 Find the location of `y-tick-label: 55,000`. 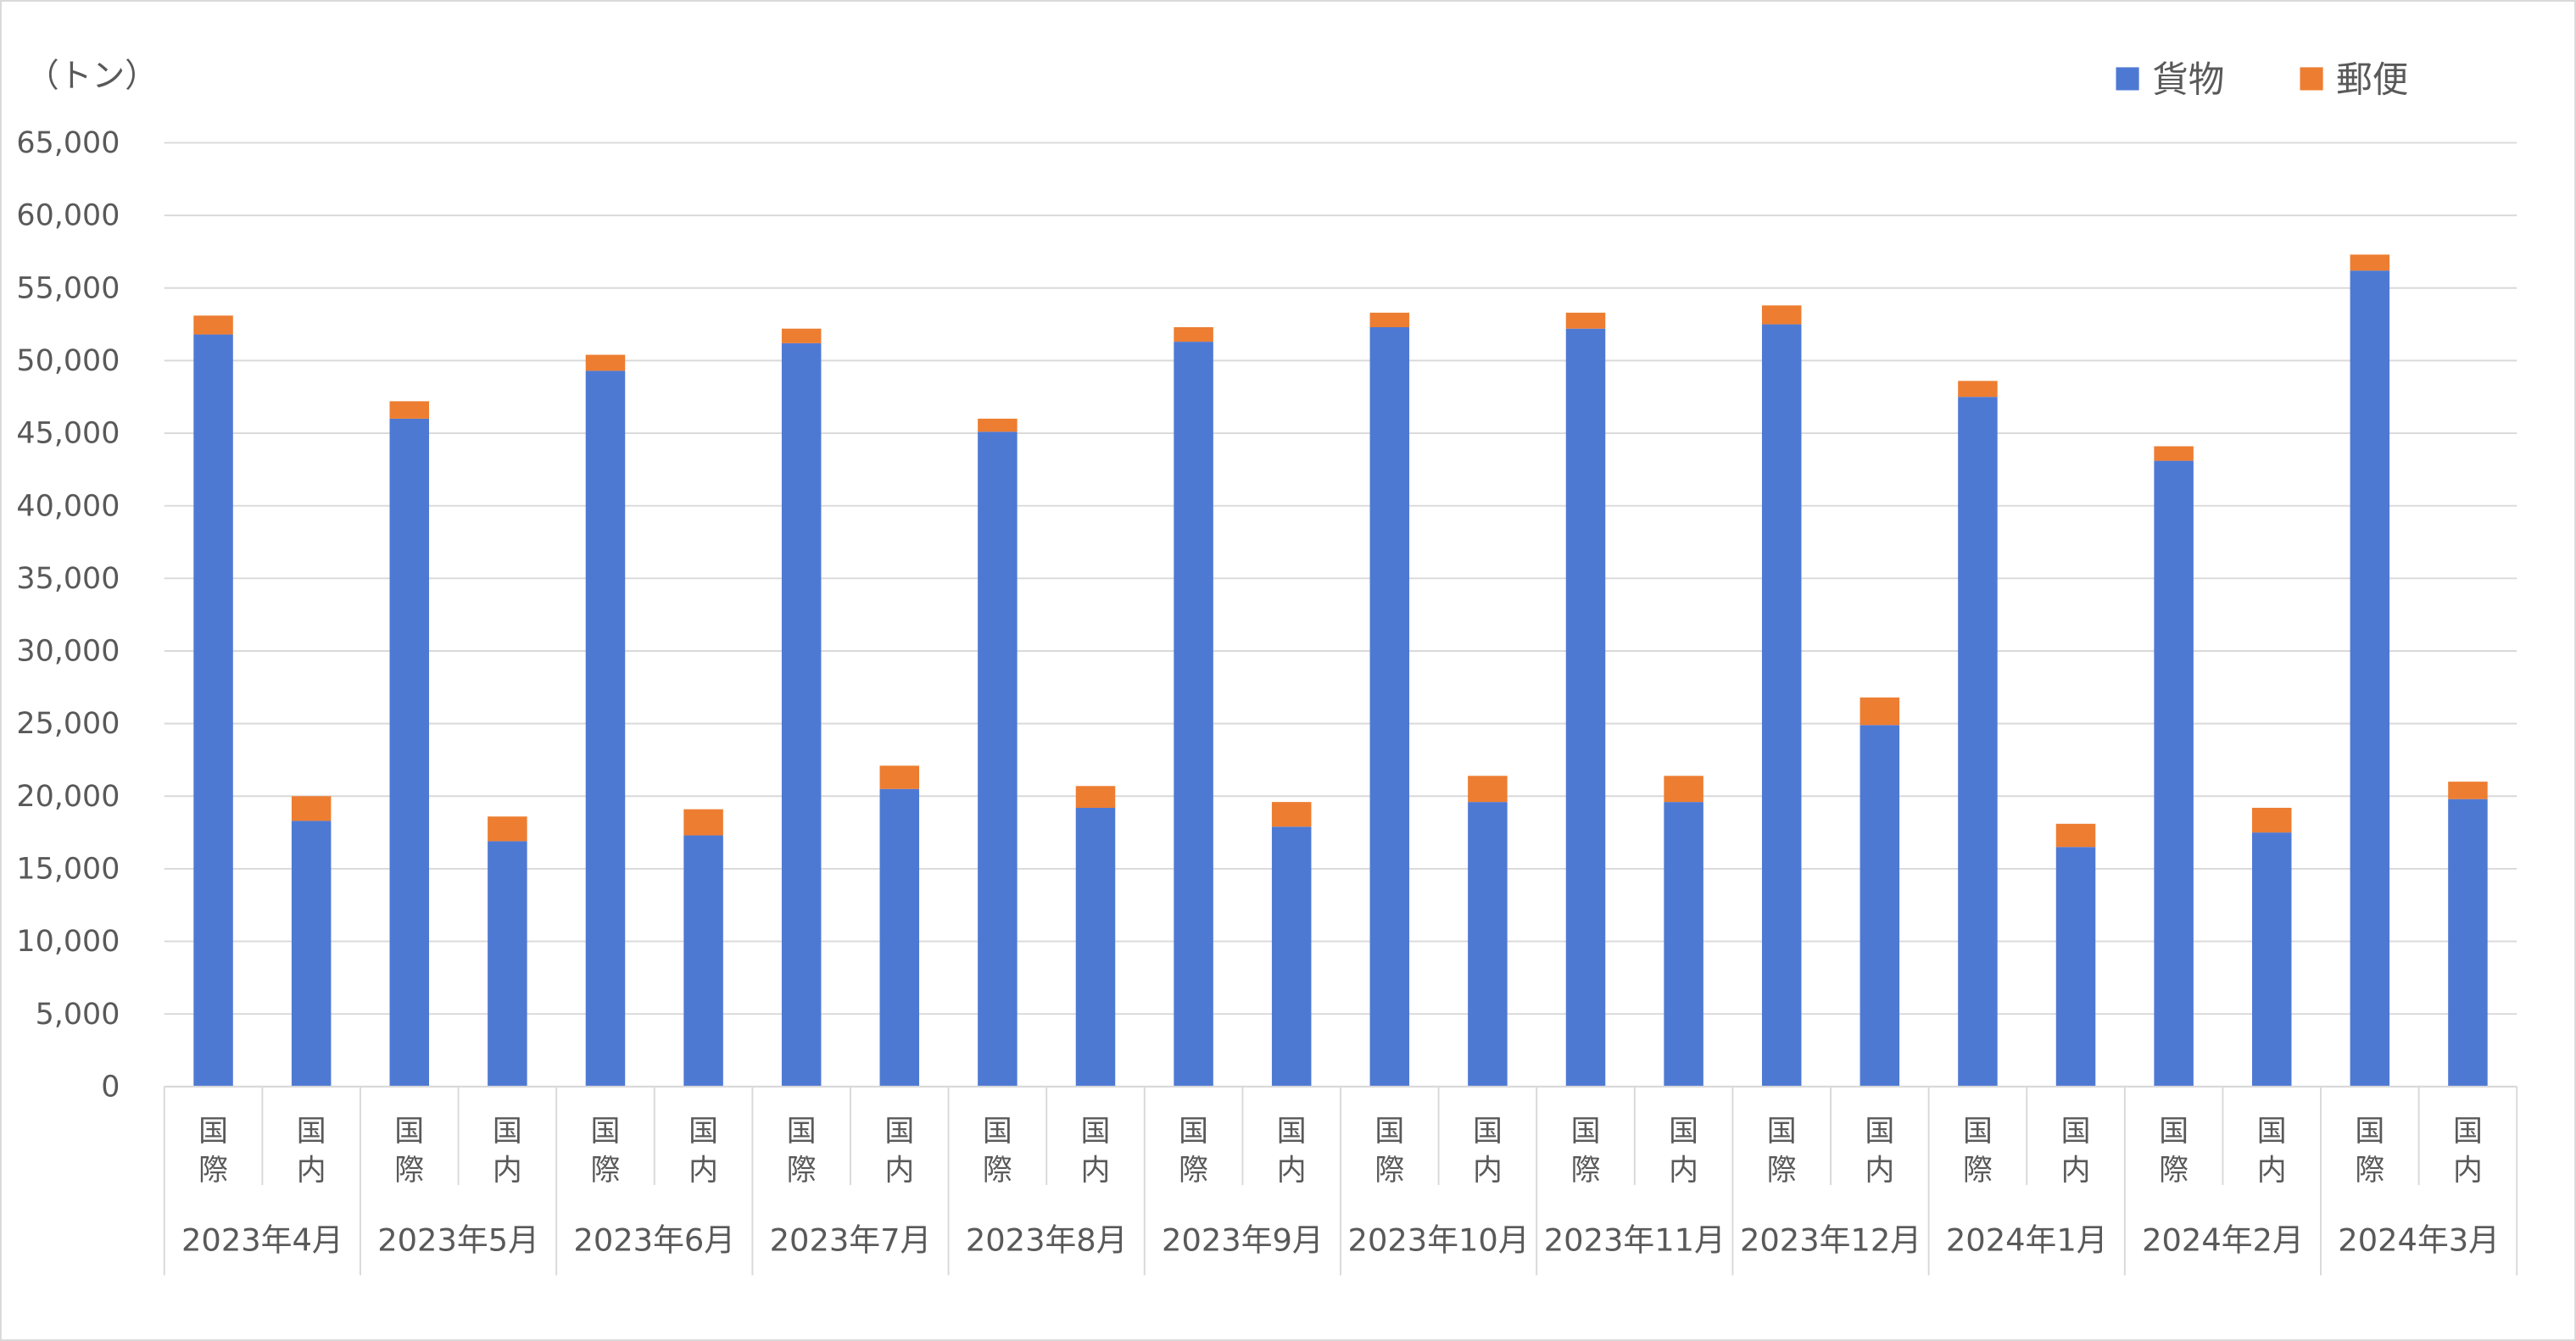

y-tick-label: 55,000 is located at coordinates (68, 288).